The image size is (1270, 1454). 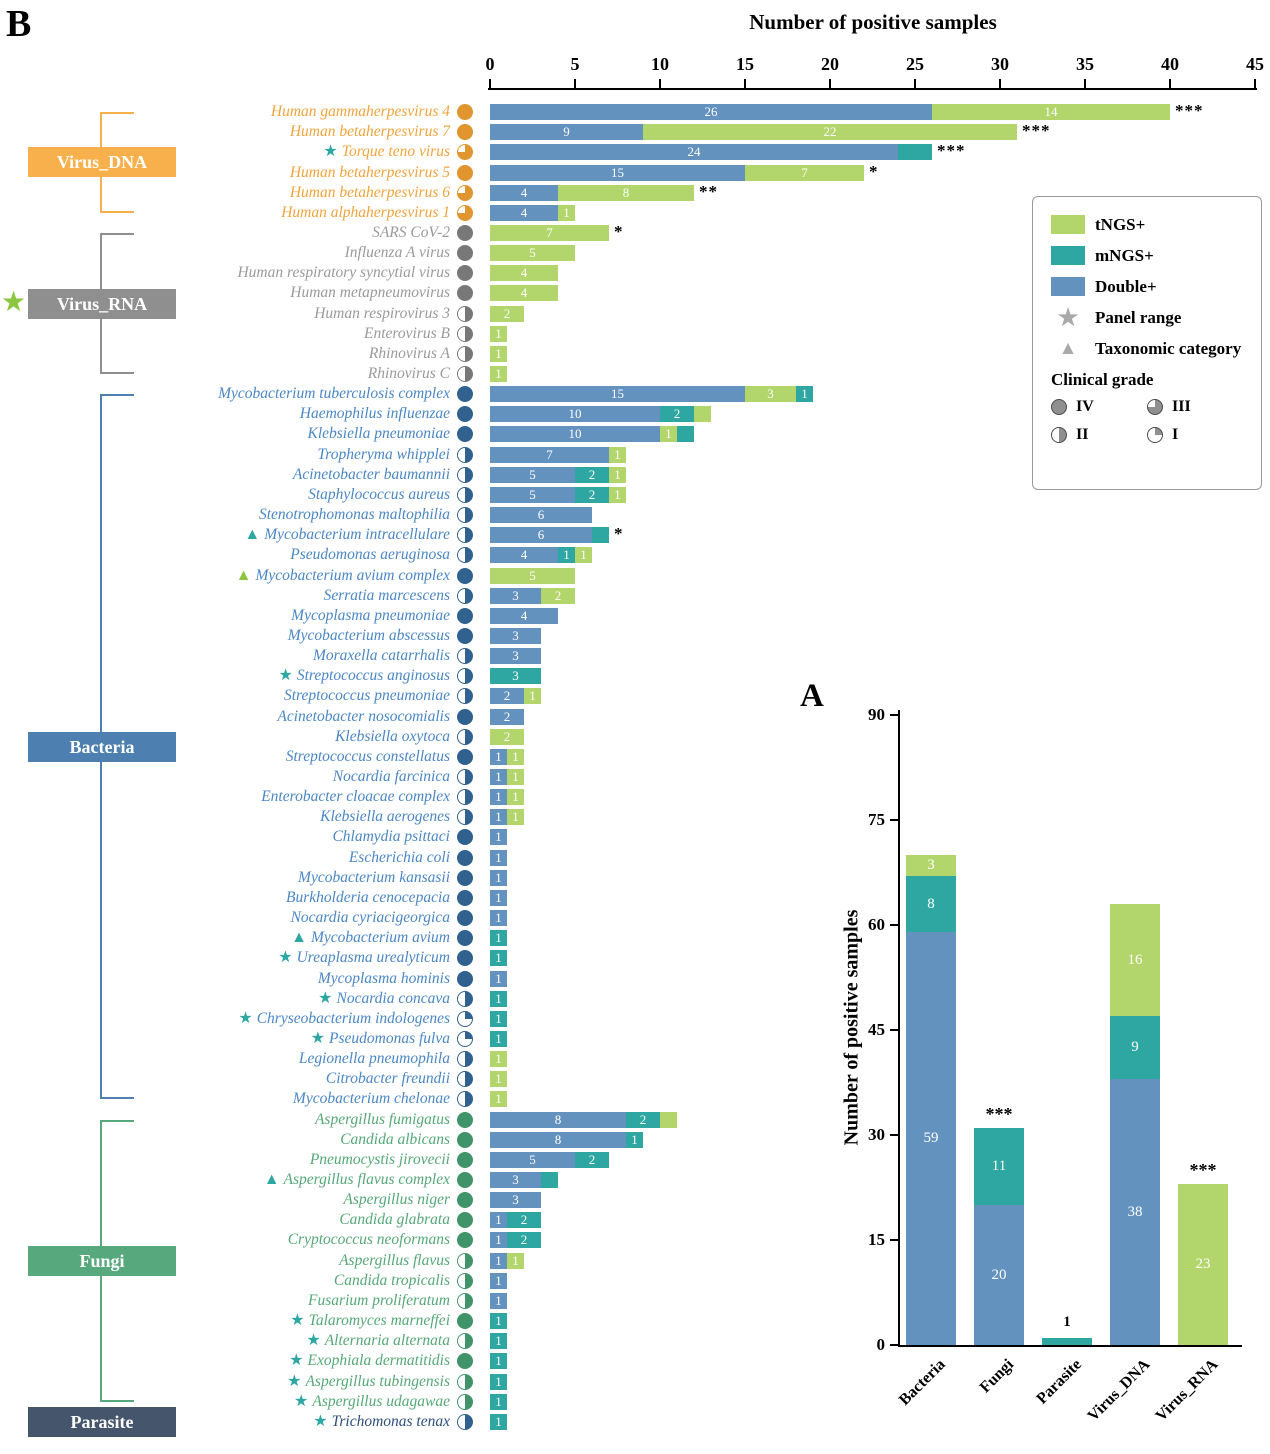 What do you see at coordinates (279, 1361) in the screenshot?
I see `organism-row: ★ Exophiala dermatitidis` at bounding box center [279, 1361].